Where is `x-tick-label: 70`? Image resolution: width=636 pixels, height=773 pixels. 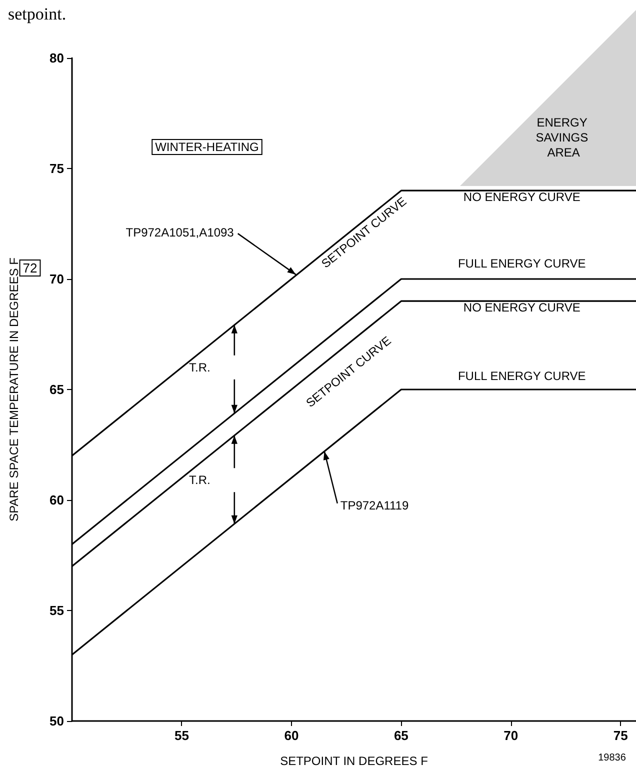
x-tick-label: 70 is located at coordinates (511, 735).